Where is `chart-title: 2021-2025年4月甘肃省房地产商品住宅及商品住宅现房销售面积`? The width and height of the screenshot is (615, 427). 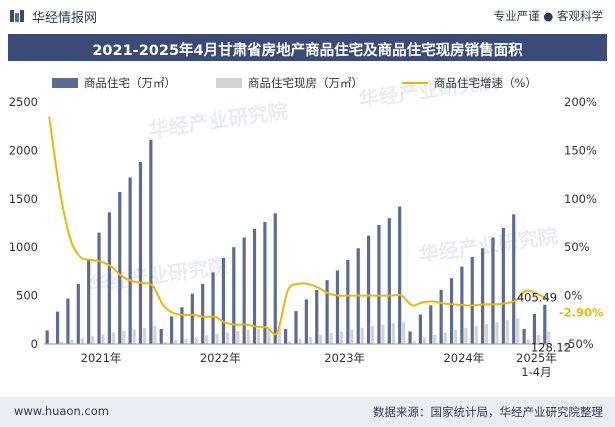
chart-title: 2021-2025年4月甘肃省房地产商品住宅及商品住宅现房销售面积 is located at coordinates (307, 51).